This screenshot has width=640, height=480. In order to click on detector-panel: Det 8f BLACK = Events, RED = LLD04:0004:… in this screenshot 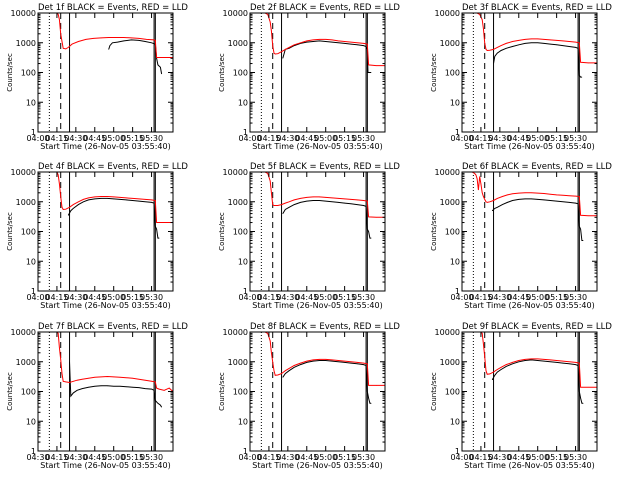, I will do `click(309, 396)`.